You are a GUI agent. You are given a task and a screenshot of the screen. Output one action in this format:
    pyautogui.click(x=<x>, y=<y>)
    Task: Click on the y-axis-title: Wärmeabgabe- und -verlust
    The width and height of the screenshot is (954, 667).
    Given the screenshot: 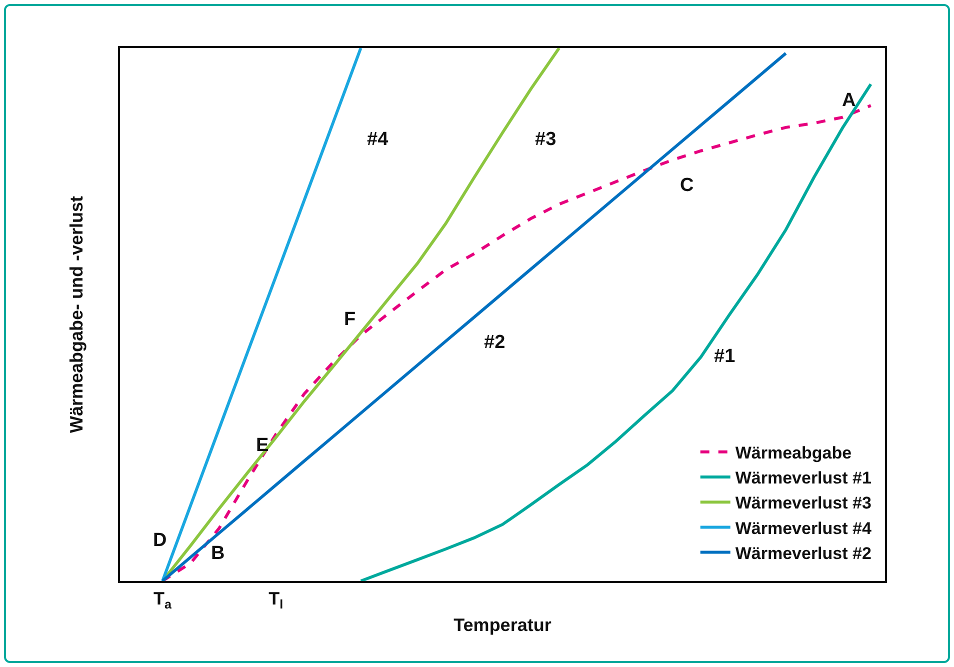 What is the action you would take?
    pyautogui.click(x=76, y=315)
    